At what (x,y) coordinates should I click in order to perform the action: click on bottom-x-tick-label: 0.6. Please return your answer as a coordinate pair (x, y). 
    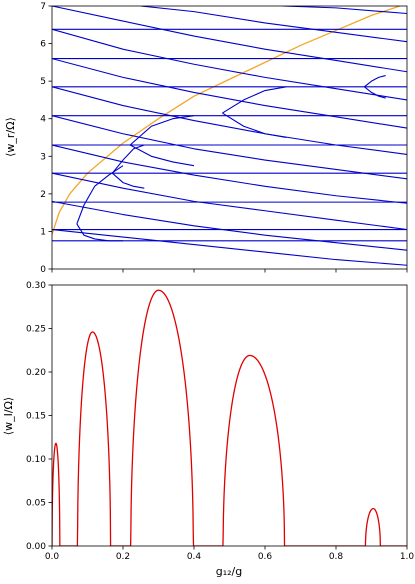
    Looking at the image, I should click on (265, 557).